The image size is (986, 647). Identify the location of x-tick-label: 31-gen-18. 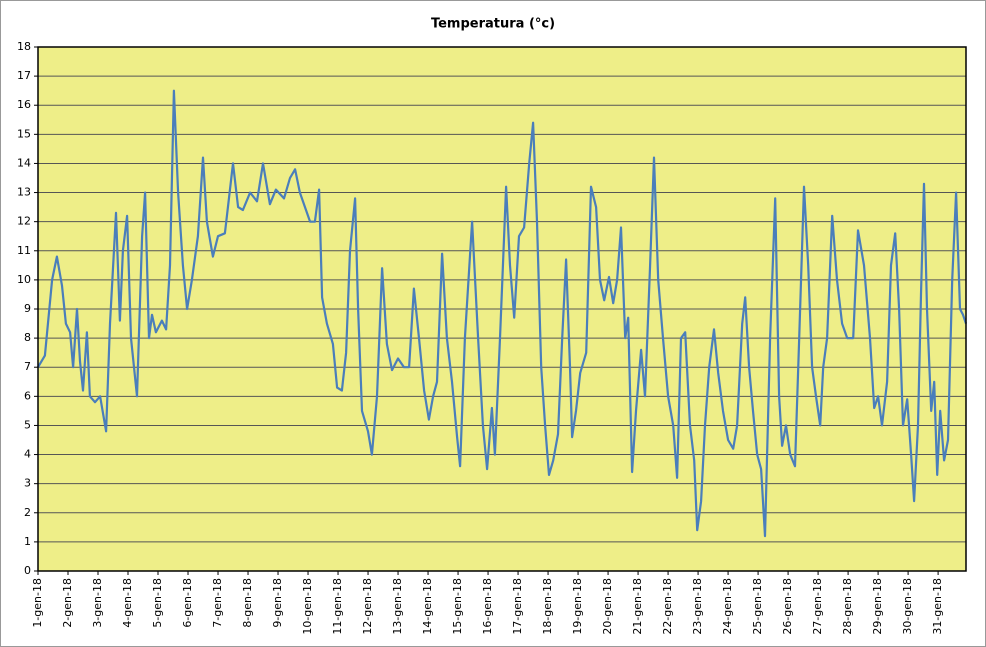
(937, 606).